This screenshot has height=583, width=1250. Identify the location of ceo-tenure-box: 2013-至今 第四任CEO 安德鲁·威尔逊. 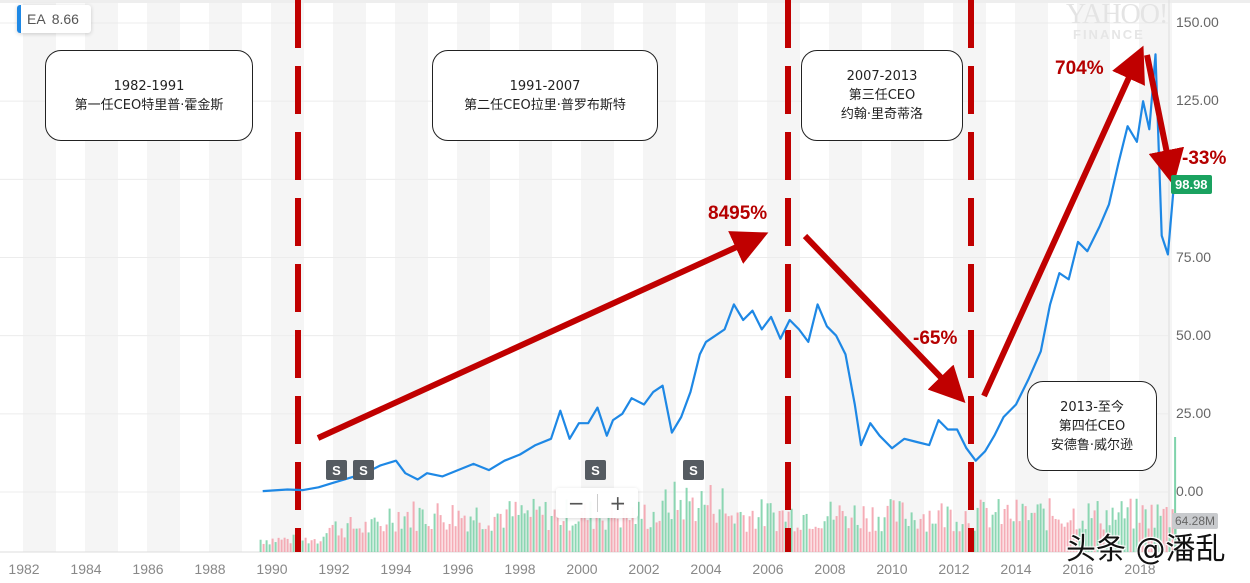
(1092, 426).